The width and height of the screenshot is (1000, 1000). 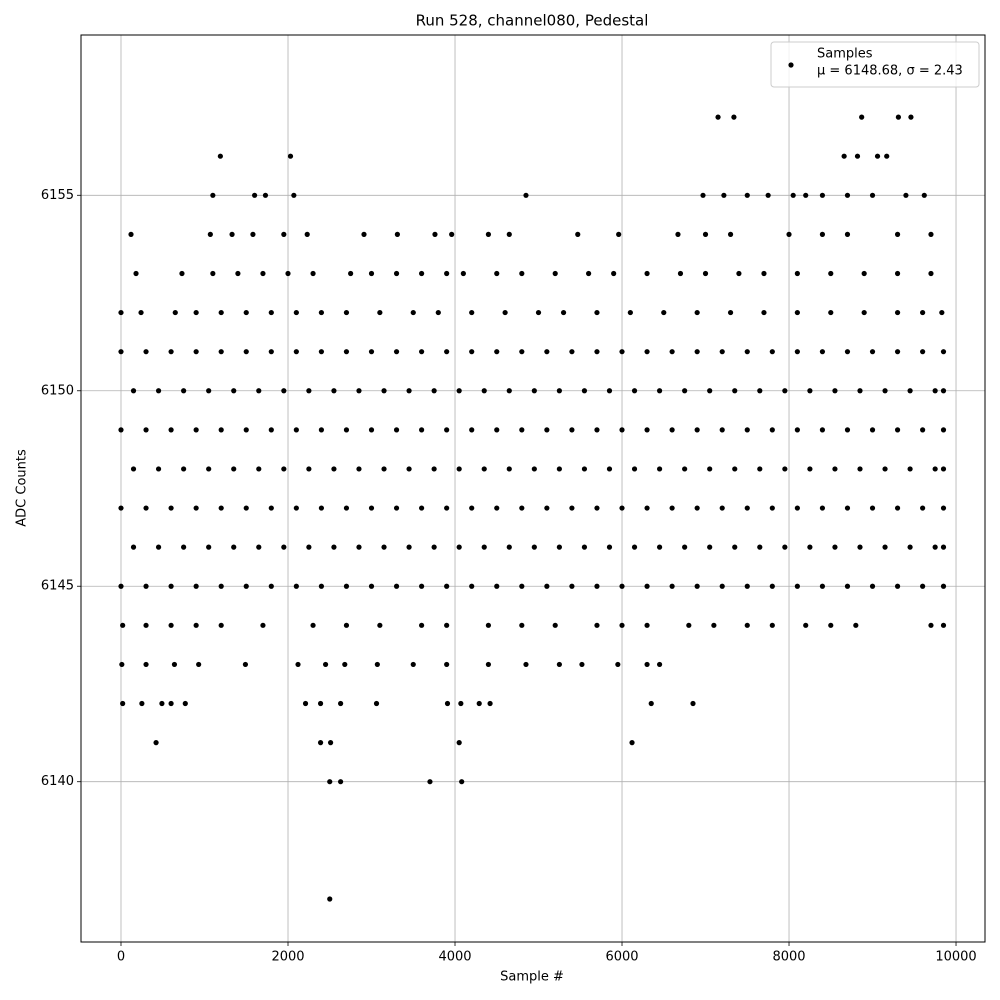 What do you see at coordinates (121, 957) in the screenshot?
I see `x-tick-label: 0` at bounding box center [121, 957].